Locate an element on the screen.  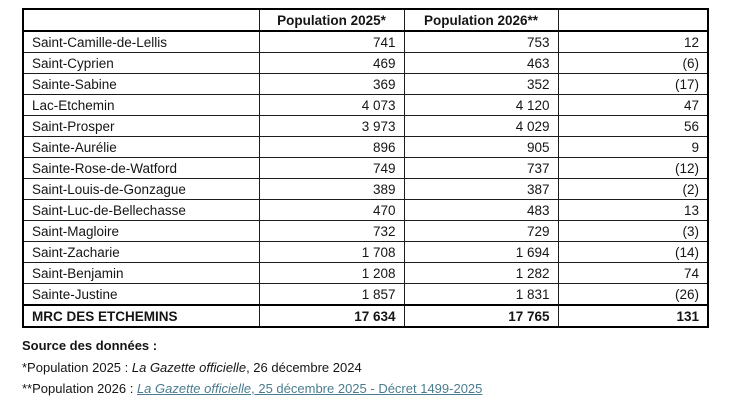
pop2026-cell: 1 282 is located at coordinates (481, 273).